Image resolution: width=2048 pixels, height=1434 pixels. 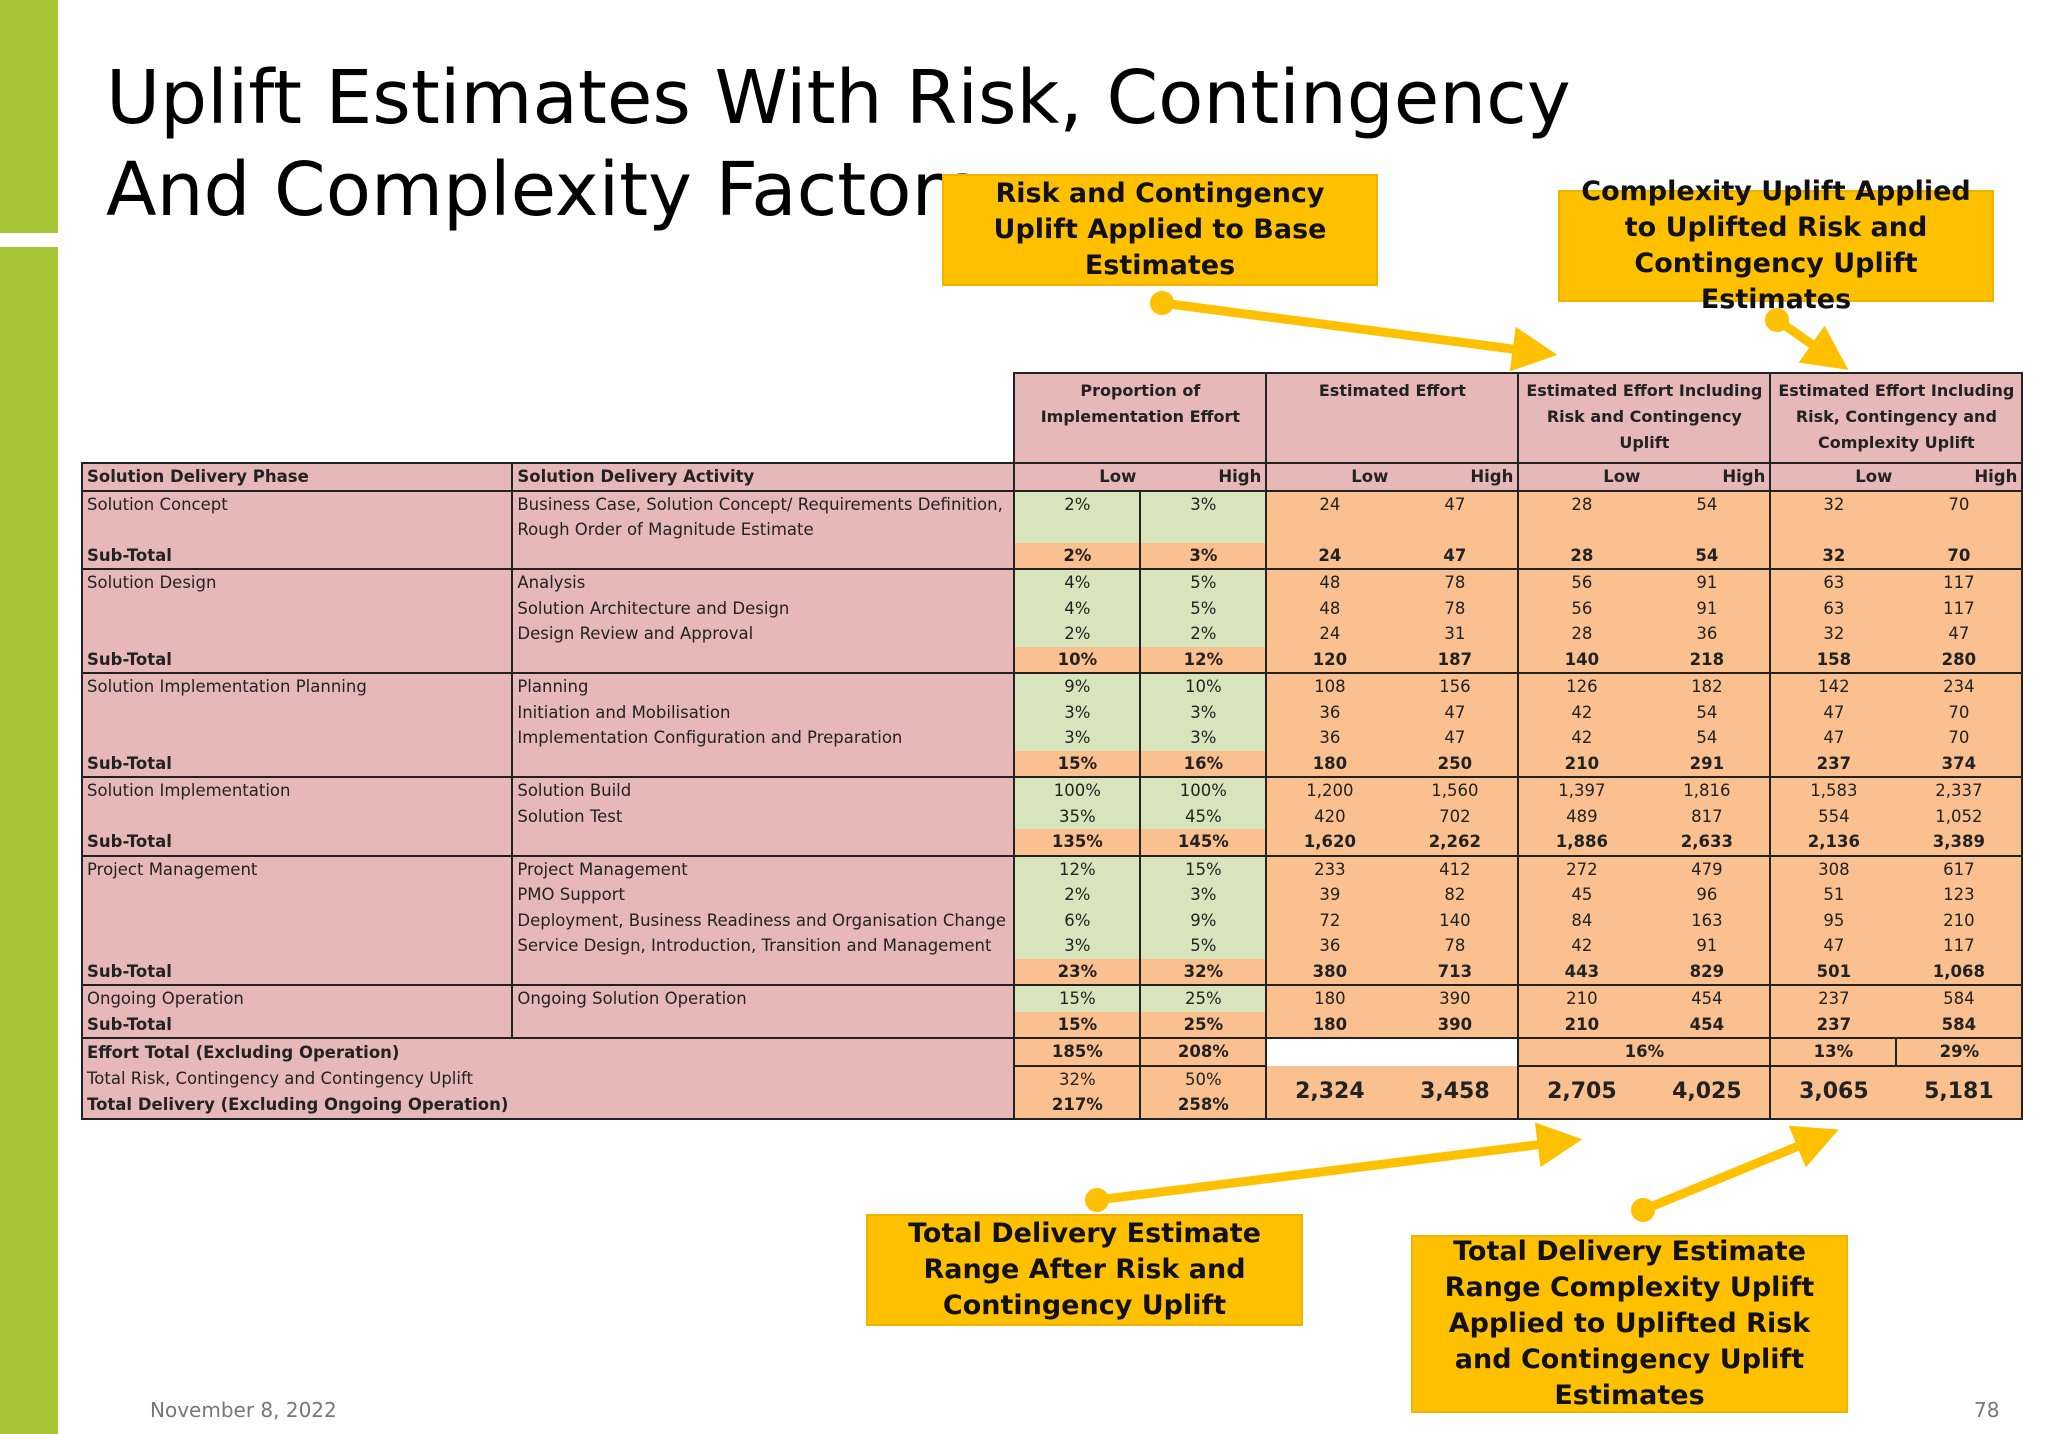 What do you see at coordinates (1204, 634) in the screenshot?
I see `proportion-high-cell: 2%` at bounding box center [1204, 634].